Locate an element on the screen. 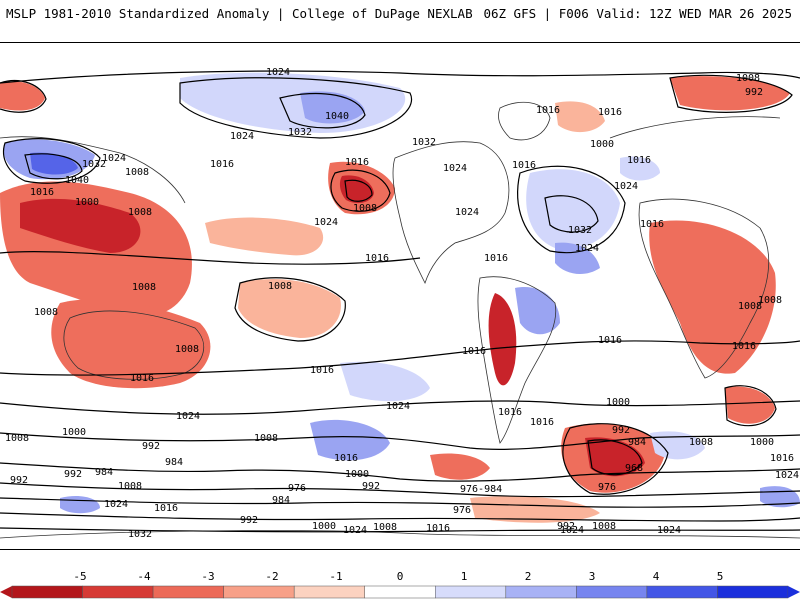 The width and height of the screenshot is (800, 600). colorbar-tick-label: -2 is located at coordinates (272, 576).